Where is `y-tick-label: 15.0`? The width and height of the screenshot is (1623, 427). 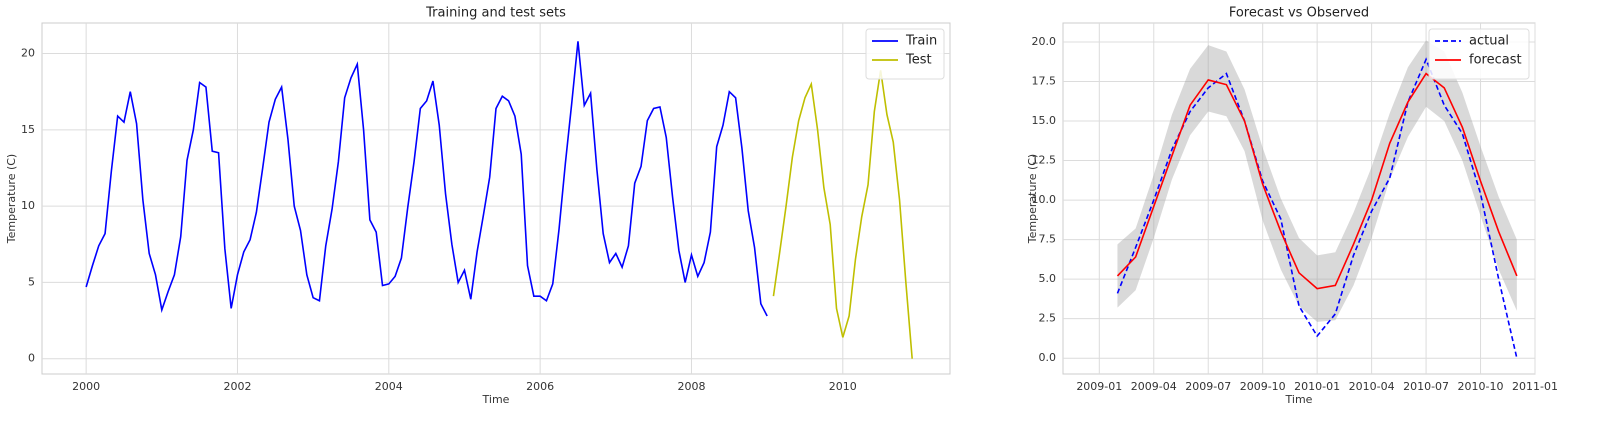 y-tick-label: 15.0 is located at coordinates (1044, 120).